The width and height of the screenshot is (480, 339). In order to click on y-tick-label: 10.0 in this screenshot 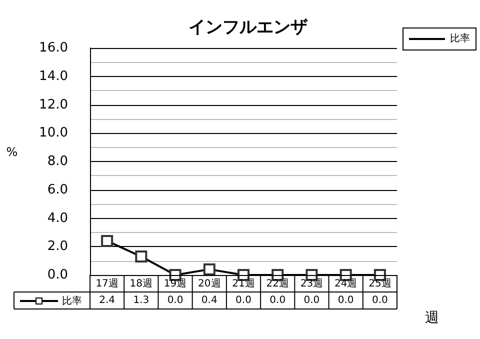, I will do `click(53, 133)`.